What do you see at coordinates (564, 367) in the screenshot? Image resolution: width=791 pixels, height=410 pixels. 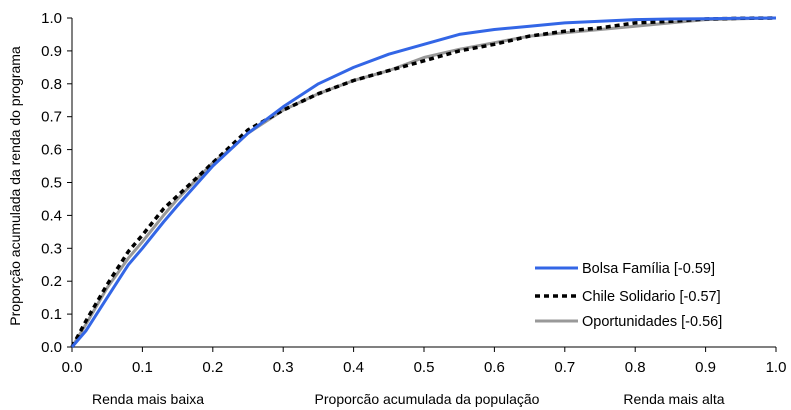 I see `x-tick-label: 0.7` at bounding box center [564, 367].